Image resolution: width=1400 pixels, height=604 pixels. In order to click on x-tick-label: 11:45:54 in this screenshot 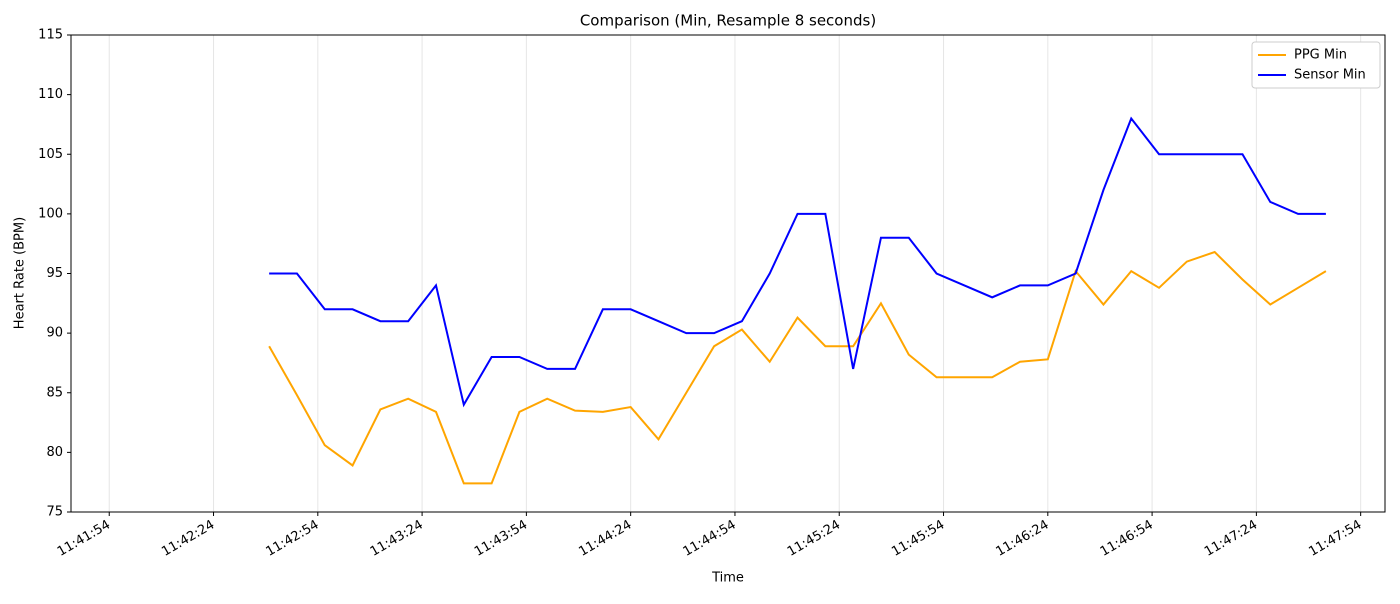, I will do `click(918, 539)`.